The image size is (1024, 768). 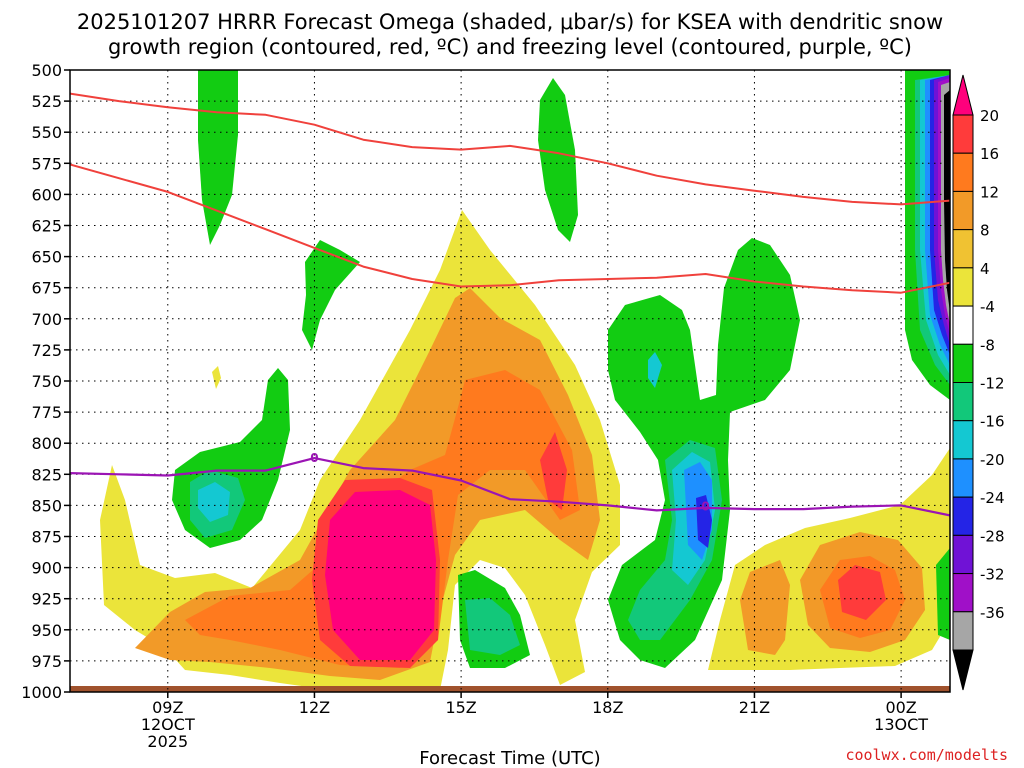 I want to click on y-tick-label: 750, so click(x=46, y=381).